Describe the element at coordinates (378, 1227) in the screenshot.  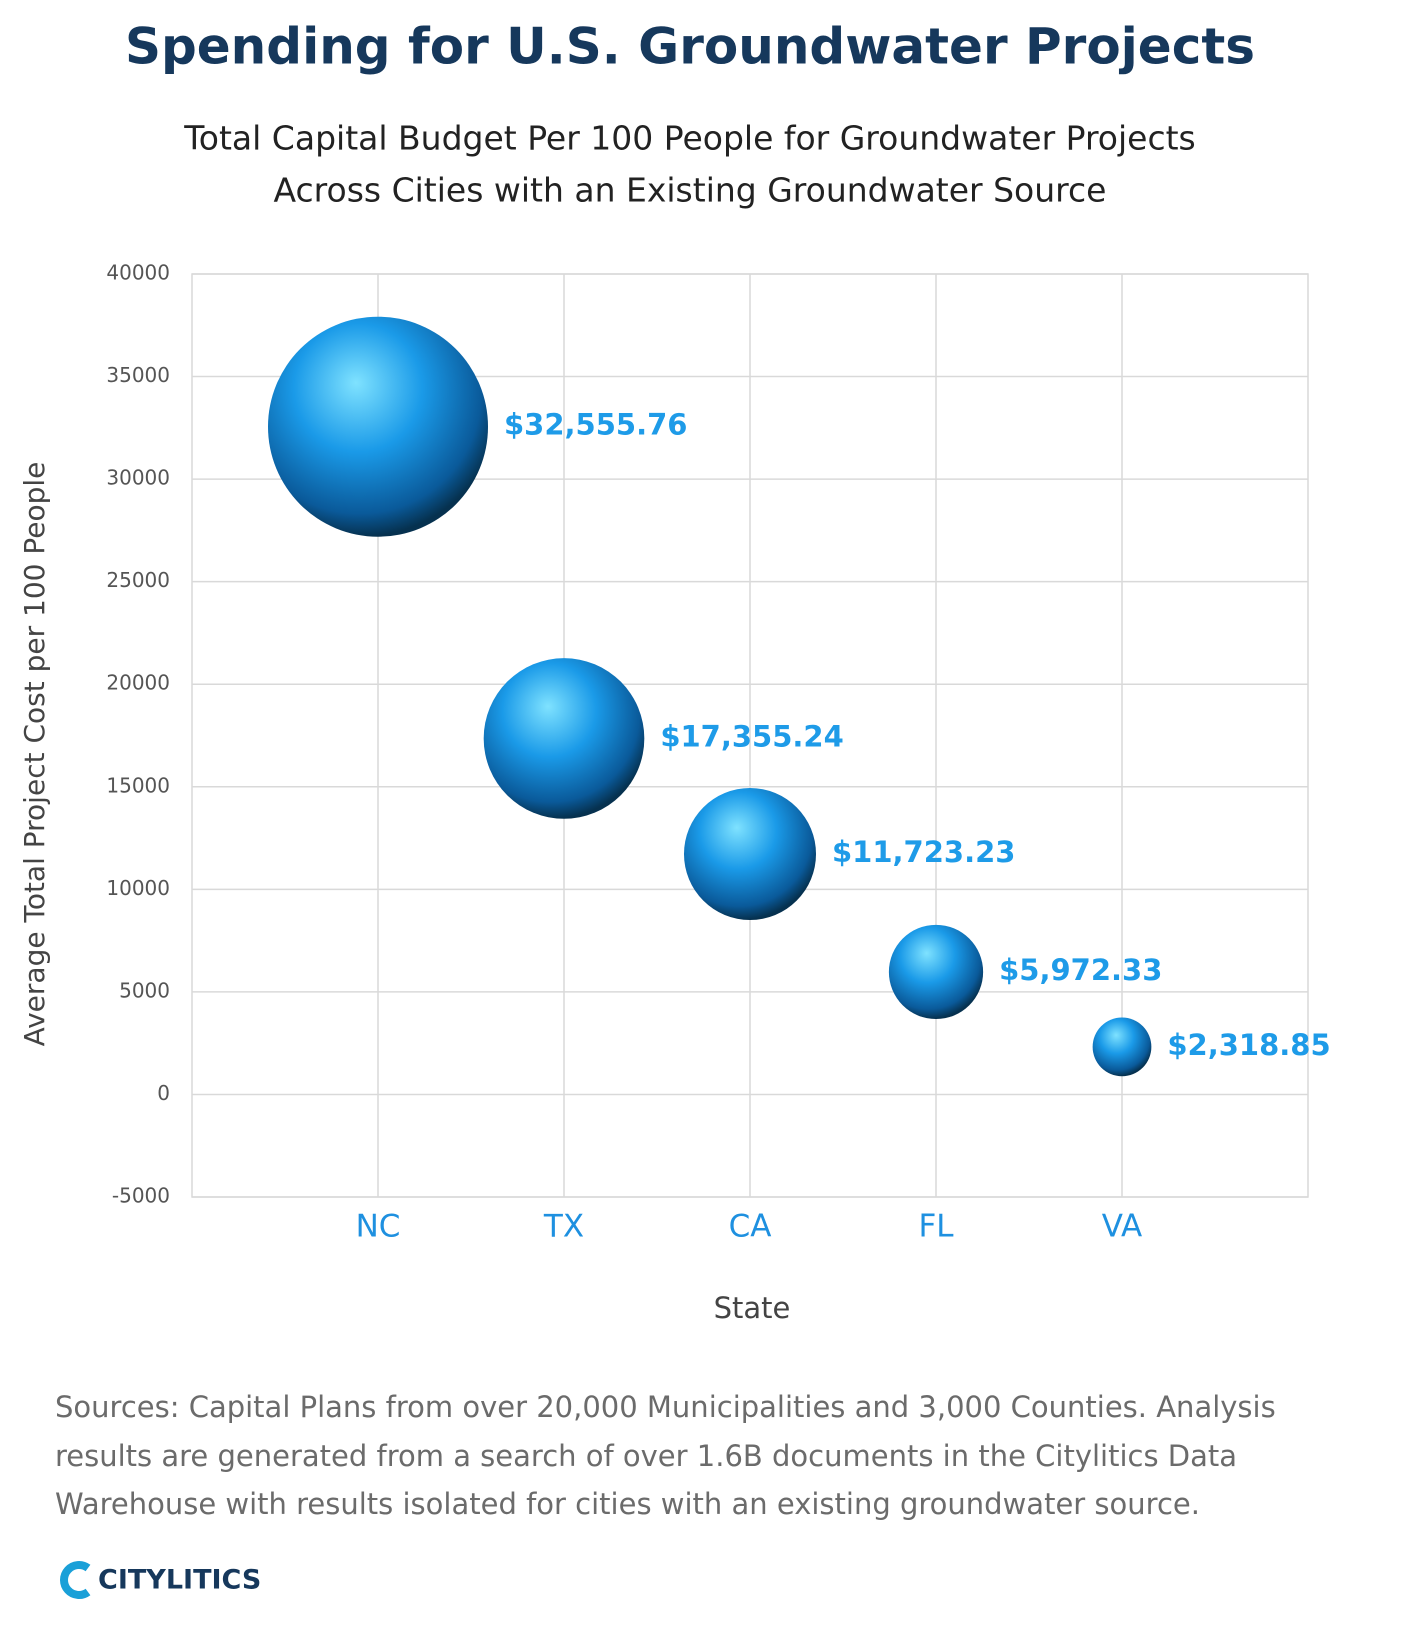
I see `x-tick-label: NC` at that location.